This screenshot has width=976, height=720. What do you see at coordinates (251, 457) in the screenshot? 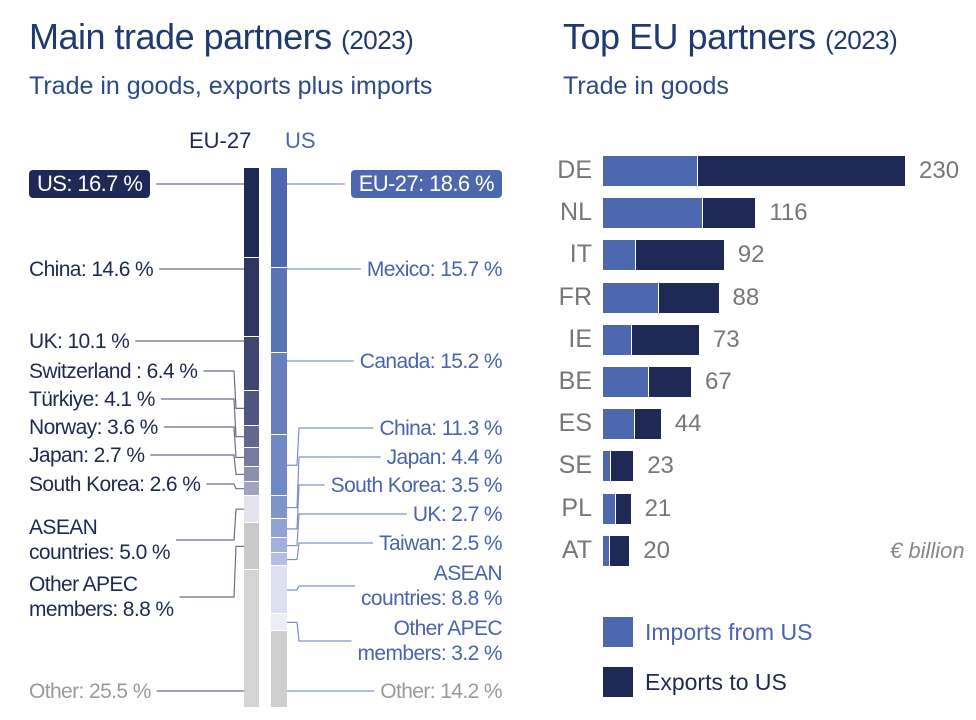
I see `segment-norway` at bounding box center [251, 457].